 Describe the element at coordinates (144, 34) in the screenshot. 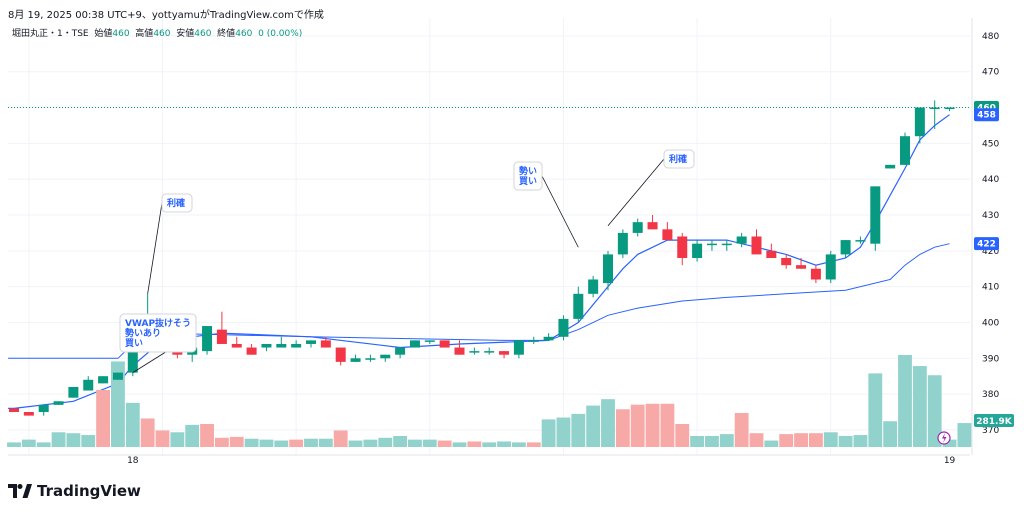

I see `high-label: 高値` at that location.